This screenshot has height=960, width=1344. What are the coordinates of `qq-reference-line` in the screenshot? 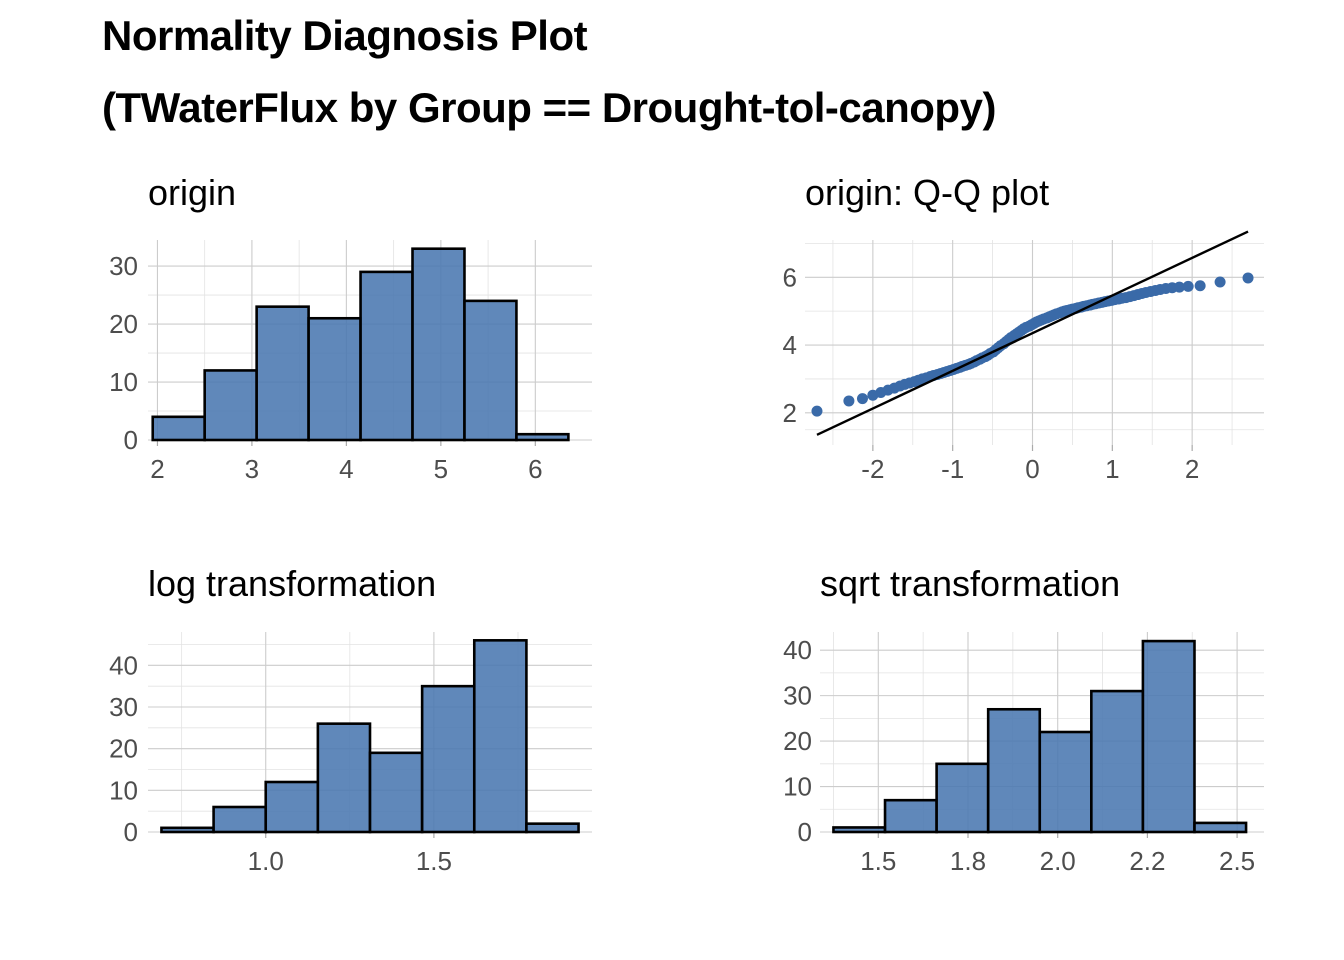 It's located at (1032, 333).